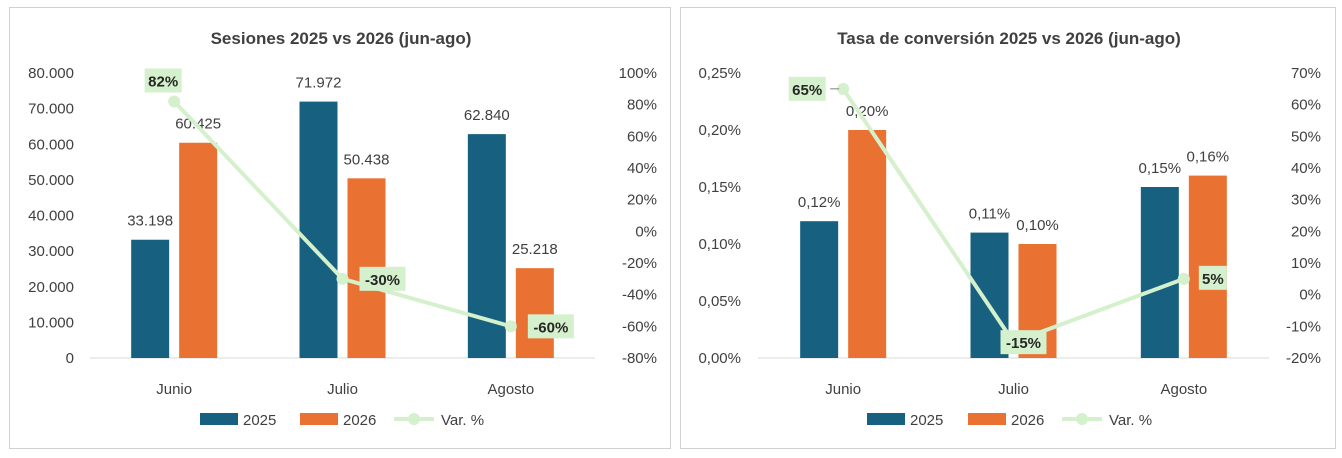 This screenshot has height=458, width=1342. What do you see at coordinates (535, 249) in the screenshot?
I see `bar-data-label: 25.218` at bounding box center [535, 249].